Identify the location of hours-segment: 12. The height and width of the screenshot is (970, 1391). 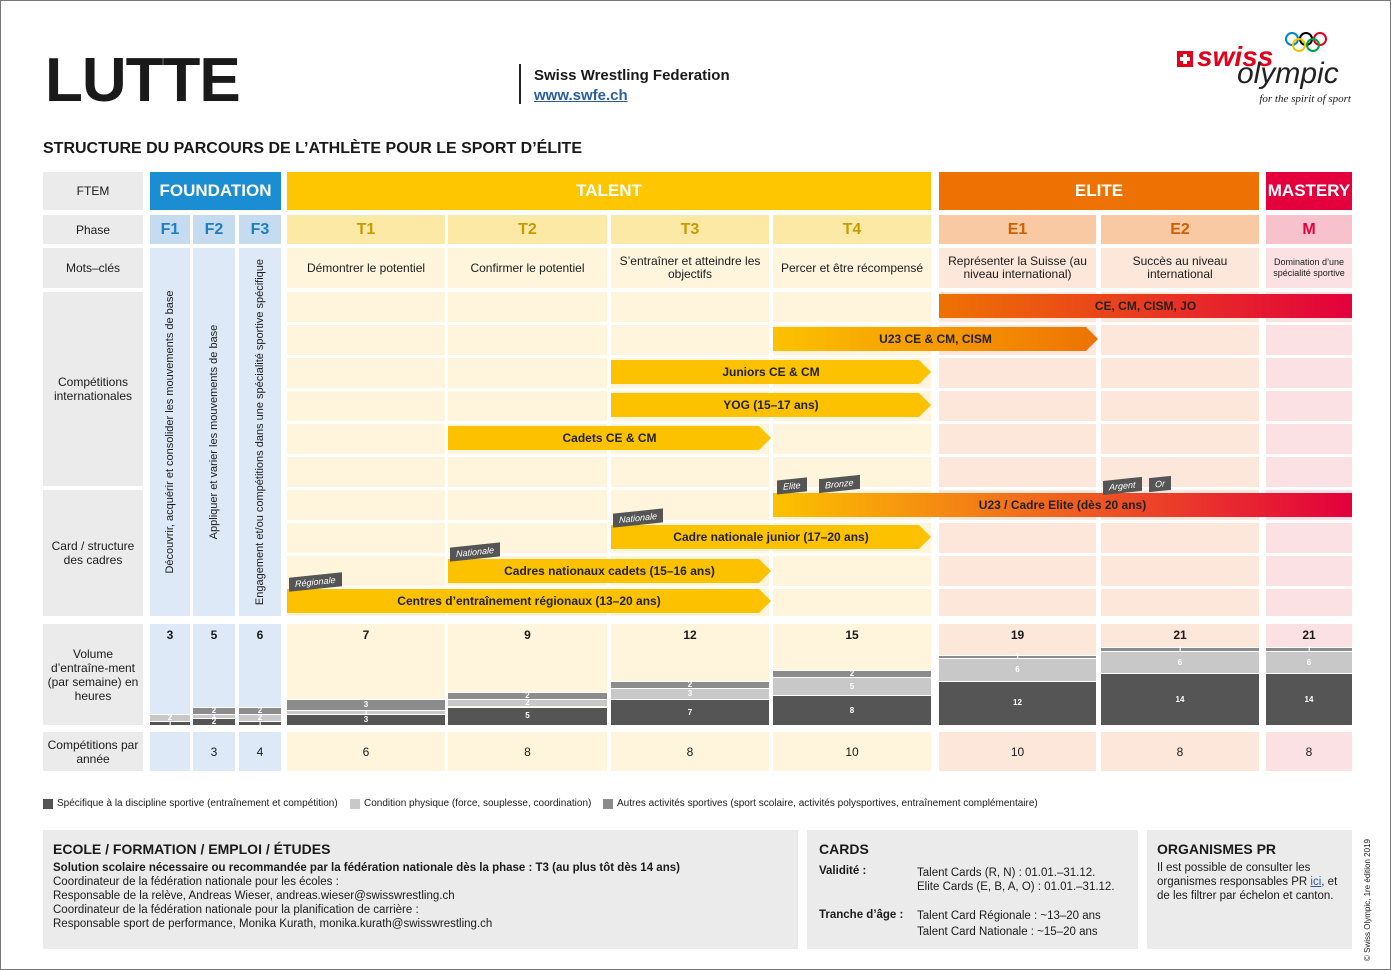
(1017, 702).